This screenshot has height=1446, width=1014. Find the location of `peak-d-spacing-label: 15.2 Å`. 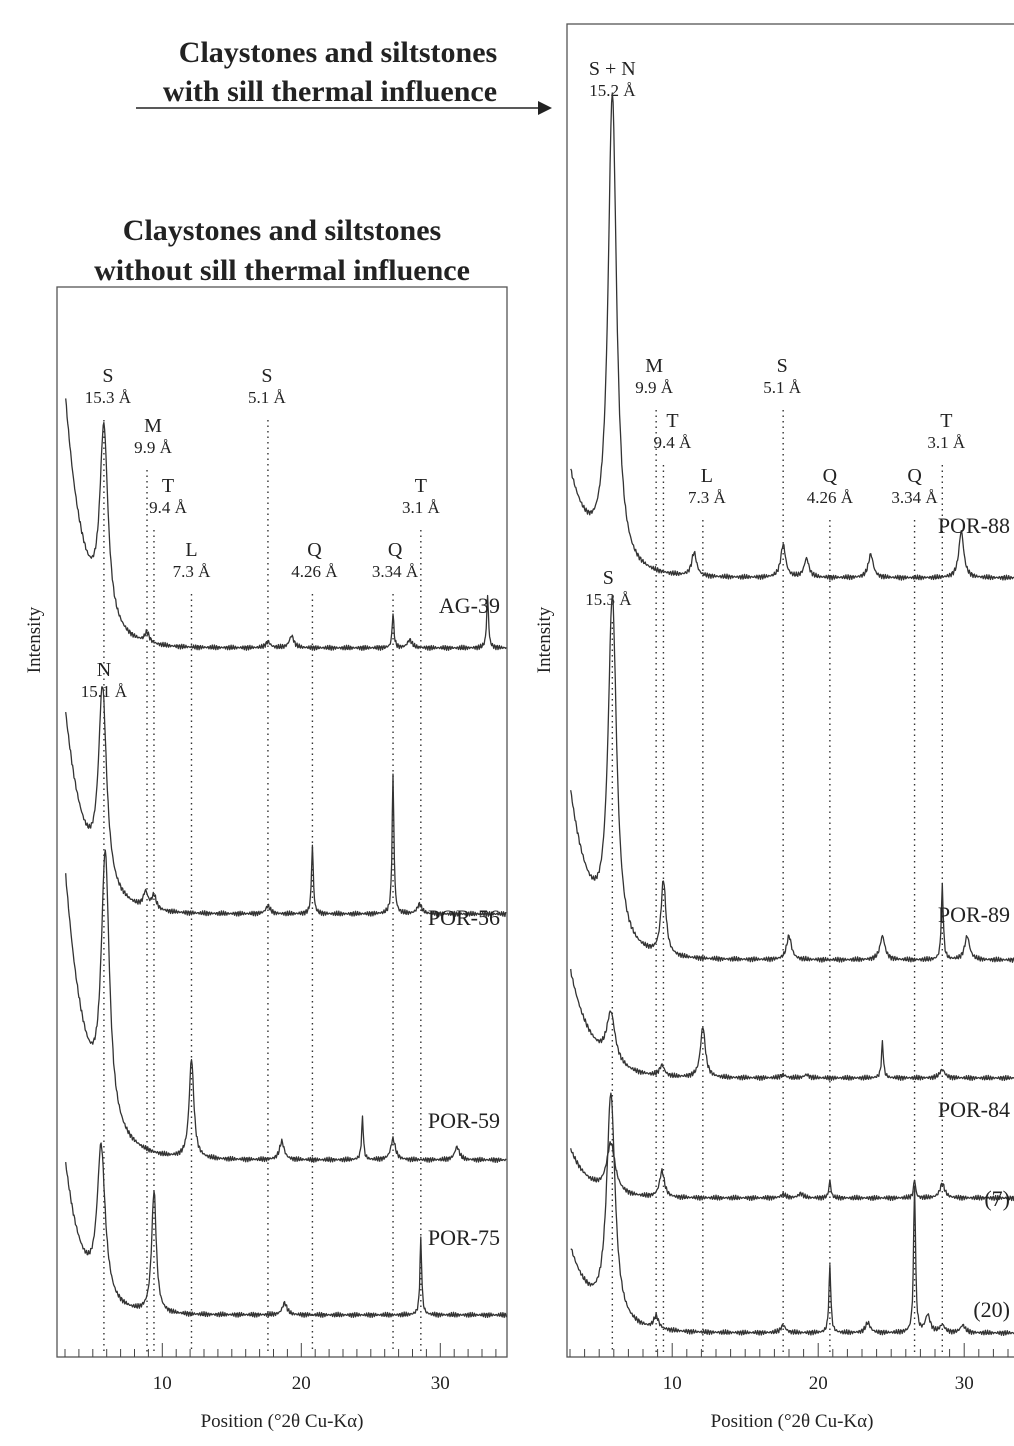

peak-d-spacing-label: 15.2 Å is located at coordinates (612, 90).